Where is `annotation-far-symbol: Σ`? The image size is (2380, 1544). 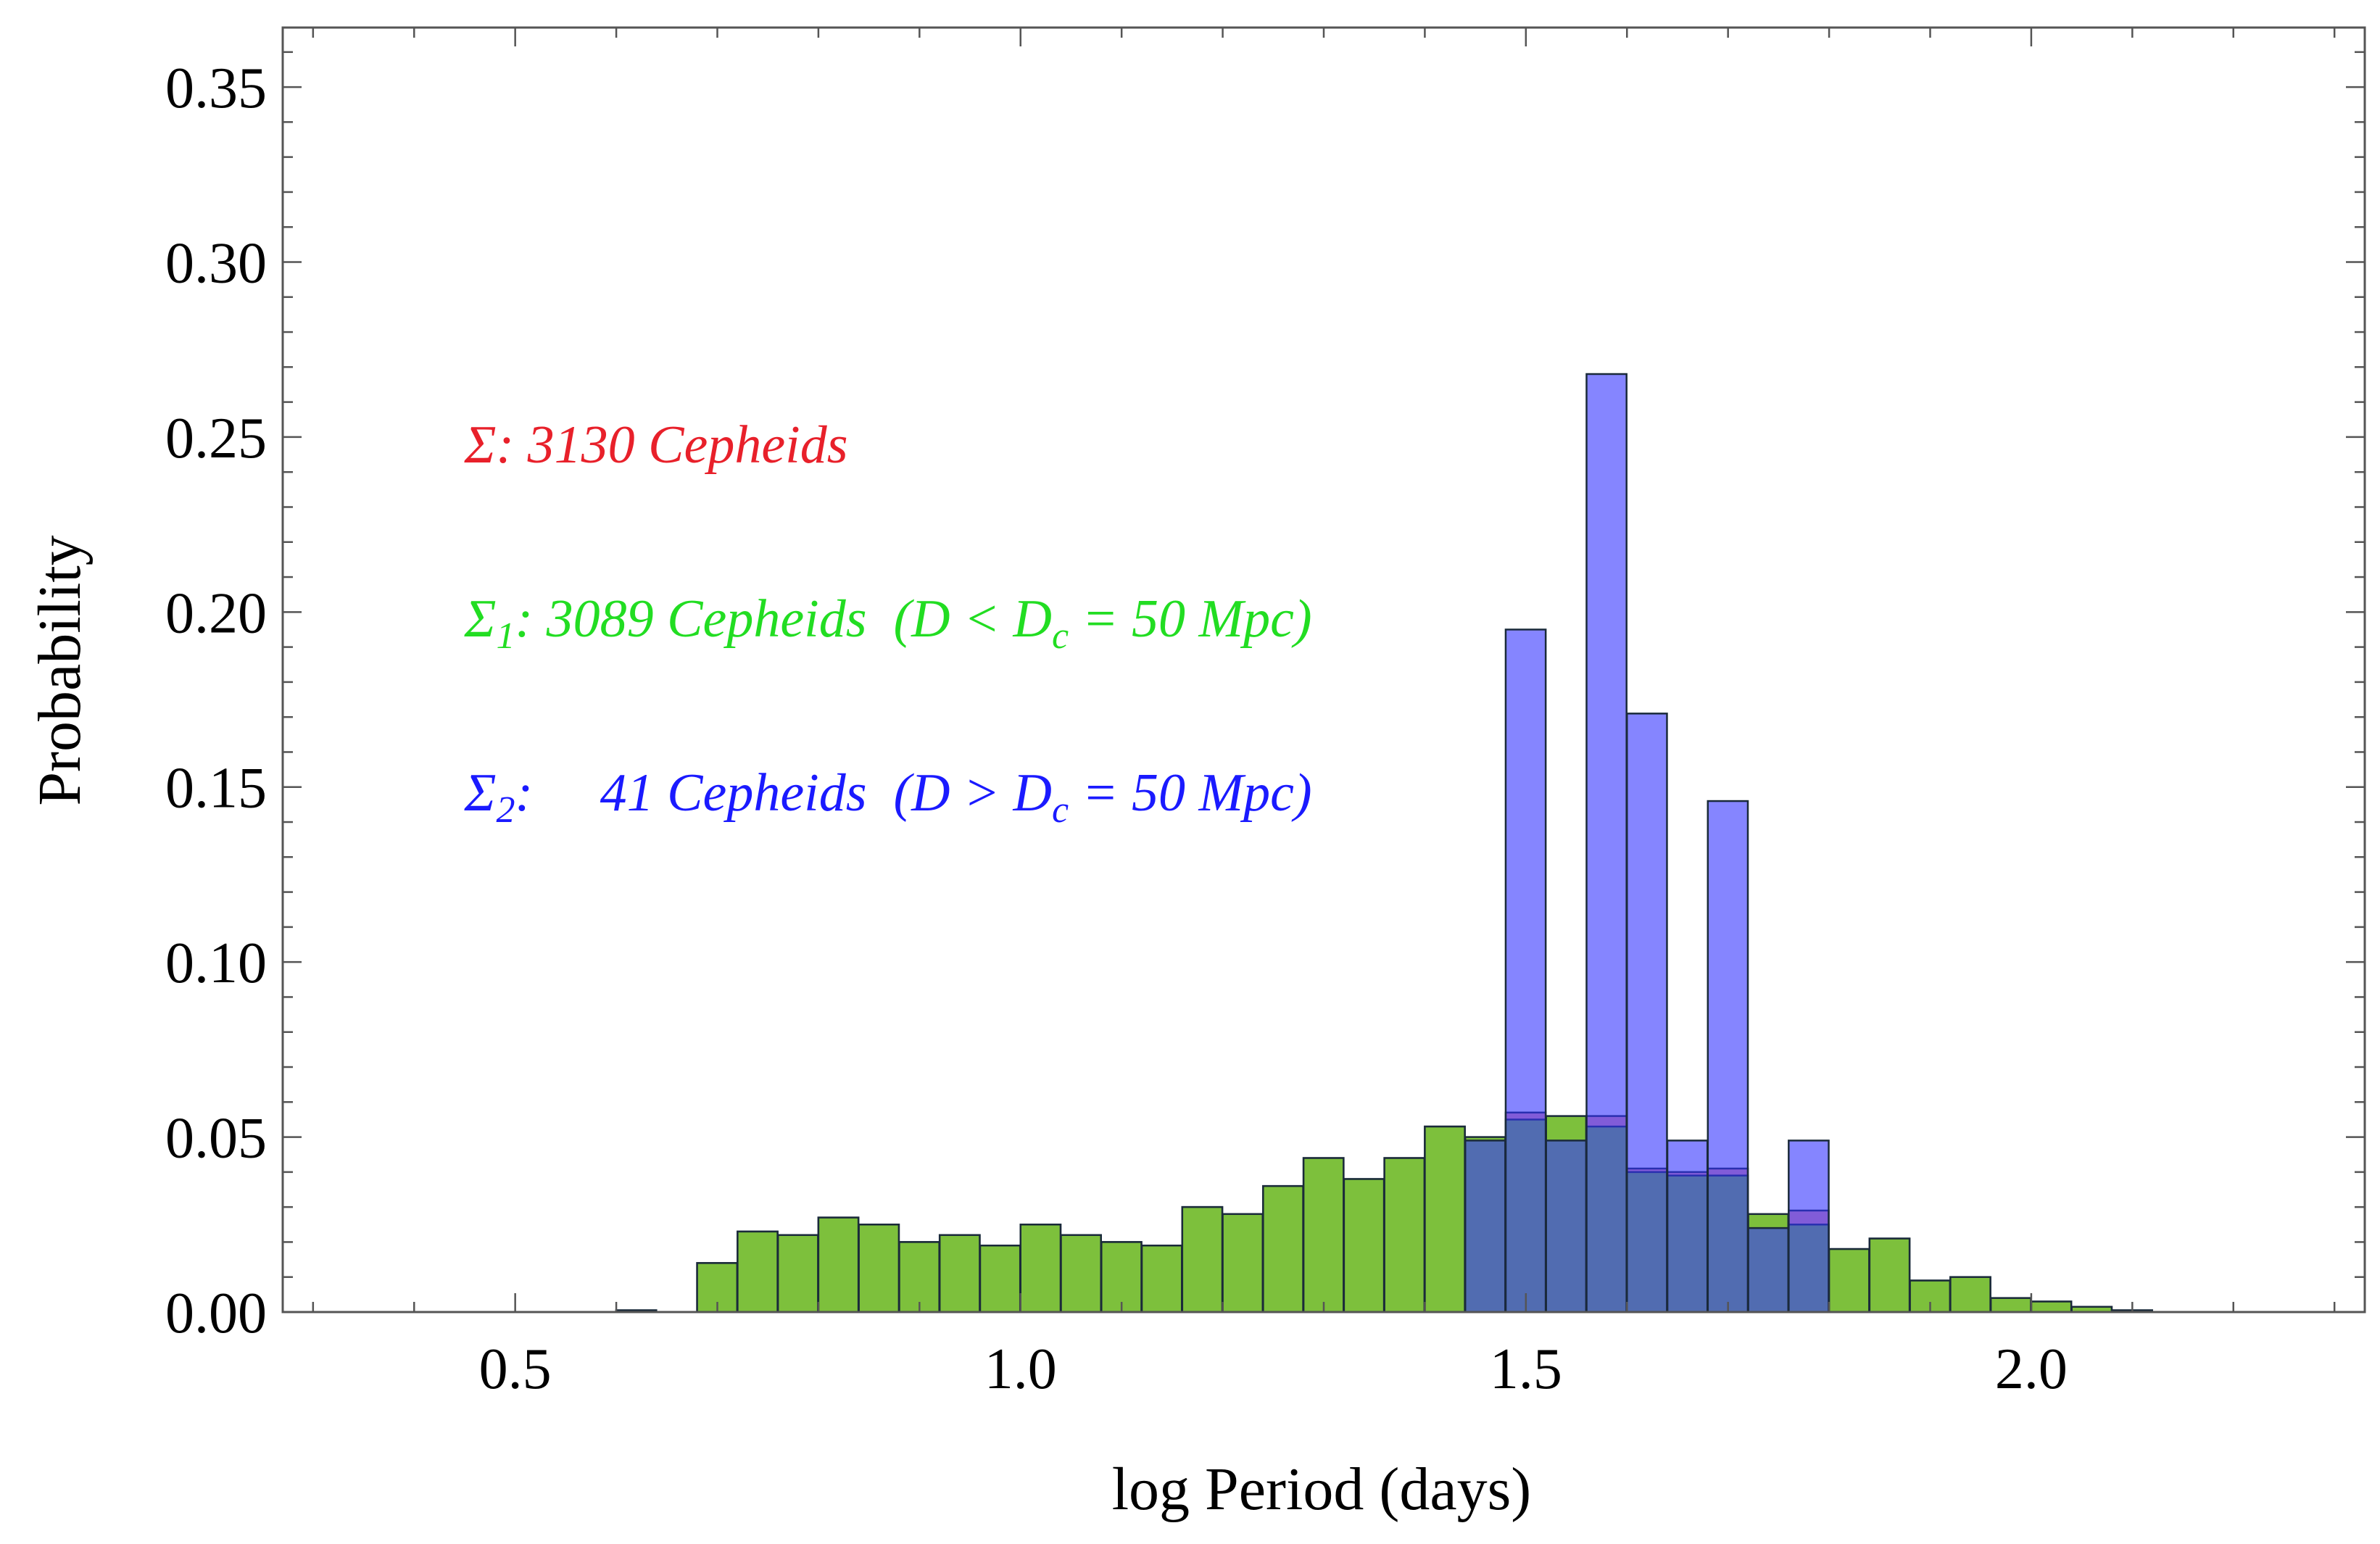 annotation-far-symbol: Σ is located at coordinates (480, 793).